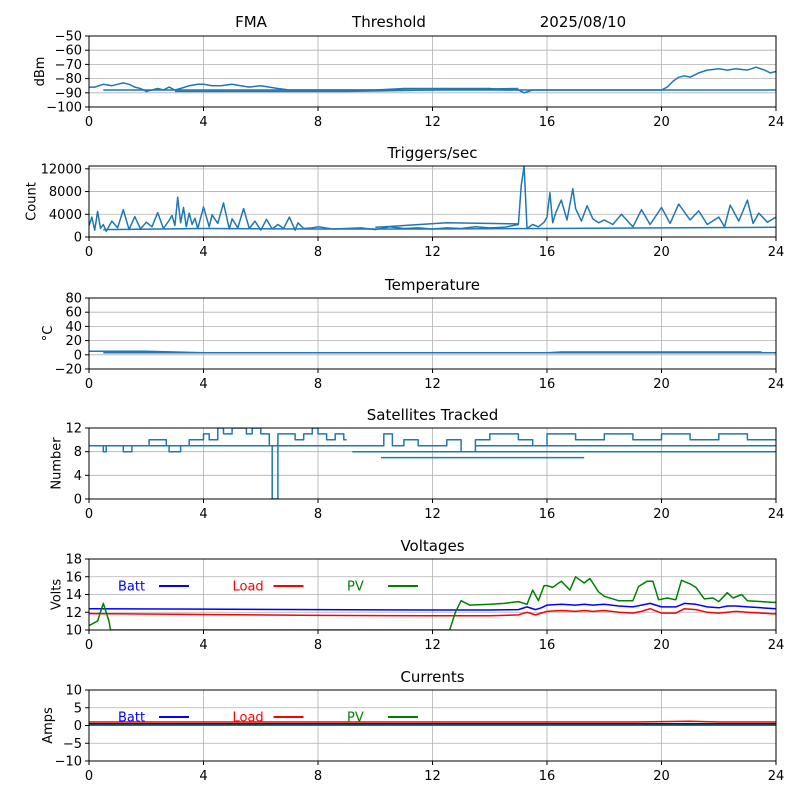  Describe the element at coordinates (408, 80) in the screenshot. I see `panel-threshold: 0 4 8 12 16 20 24 −100−90−80−70−60−50 dBm` at that location.